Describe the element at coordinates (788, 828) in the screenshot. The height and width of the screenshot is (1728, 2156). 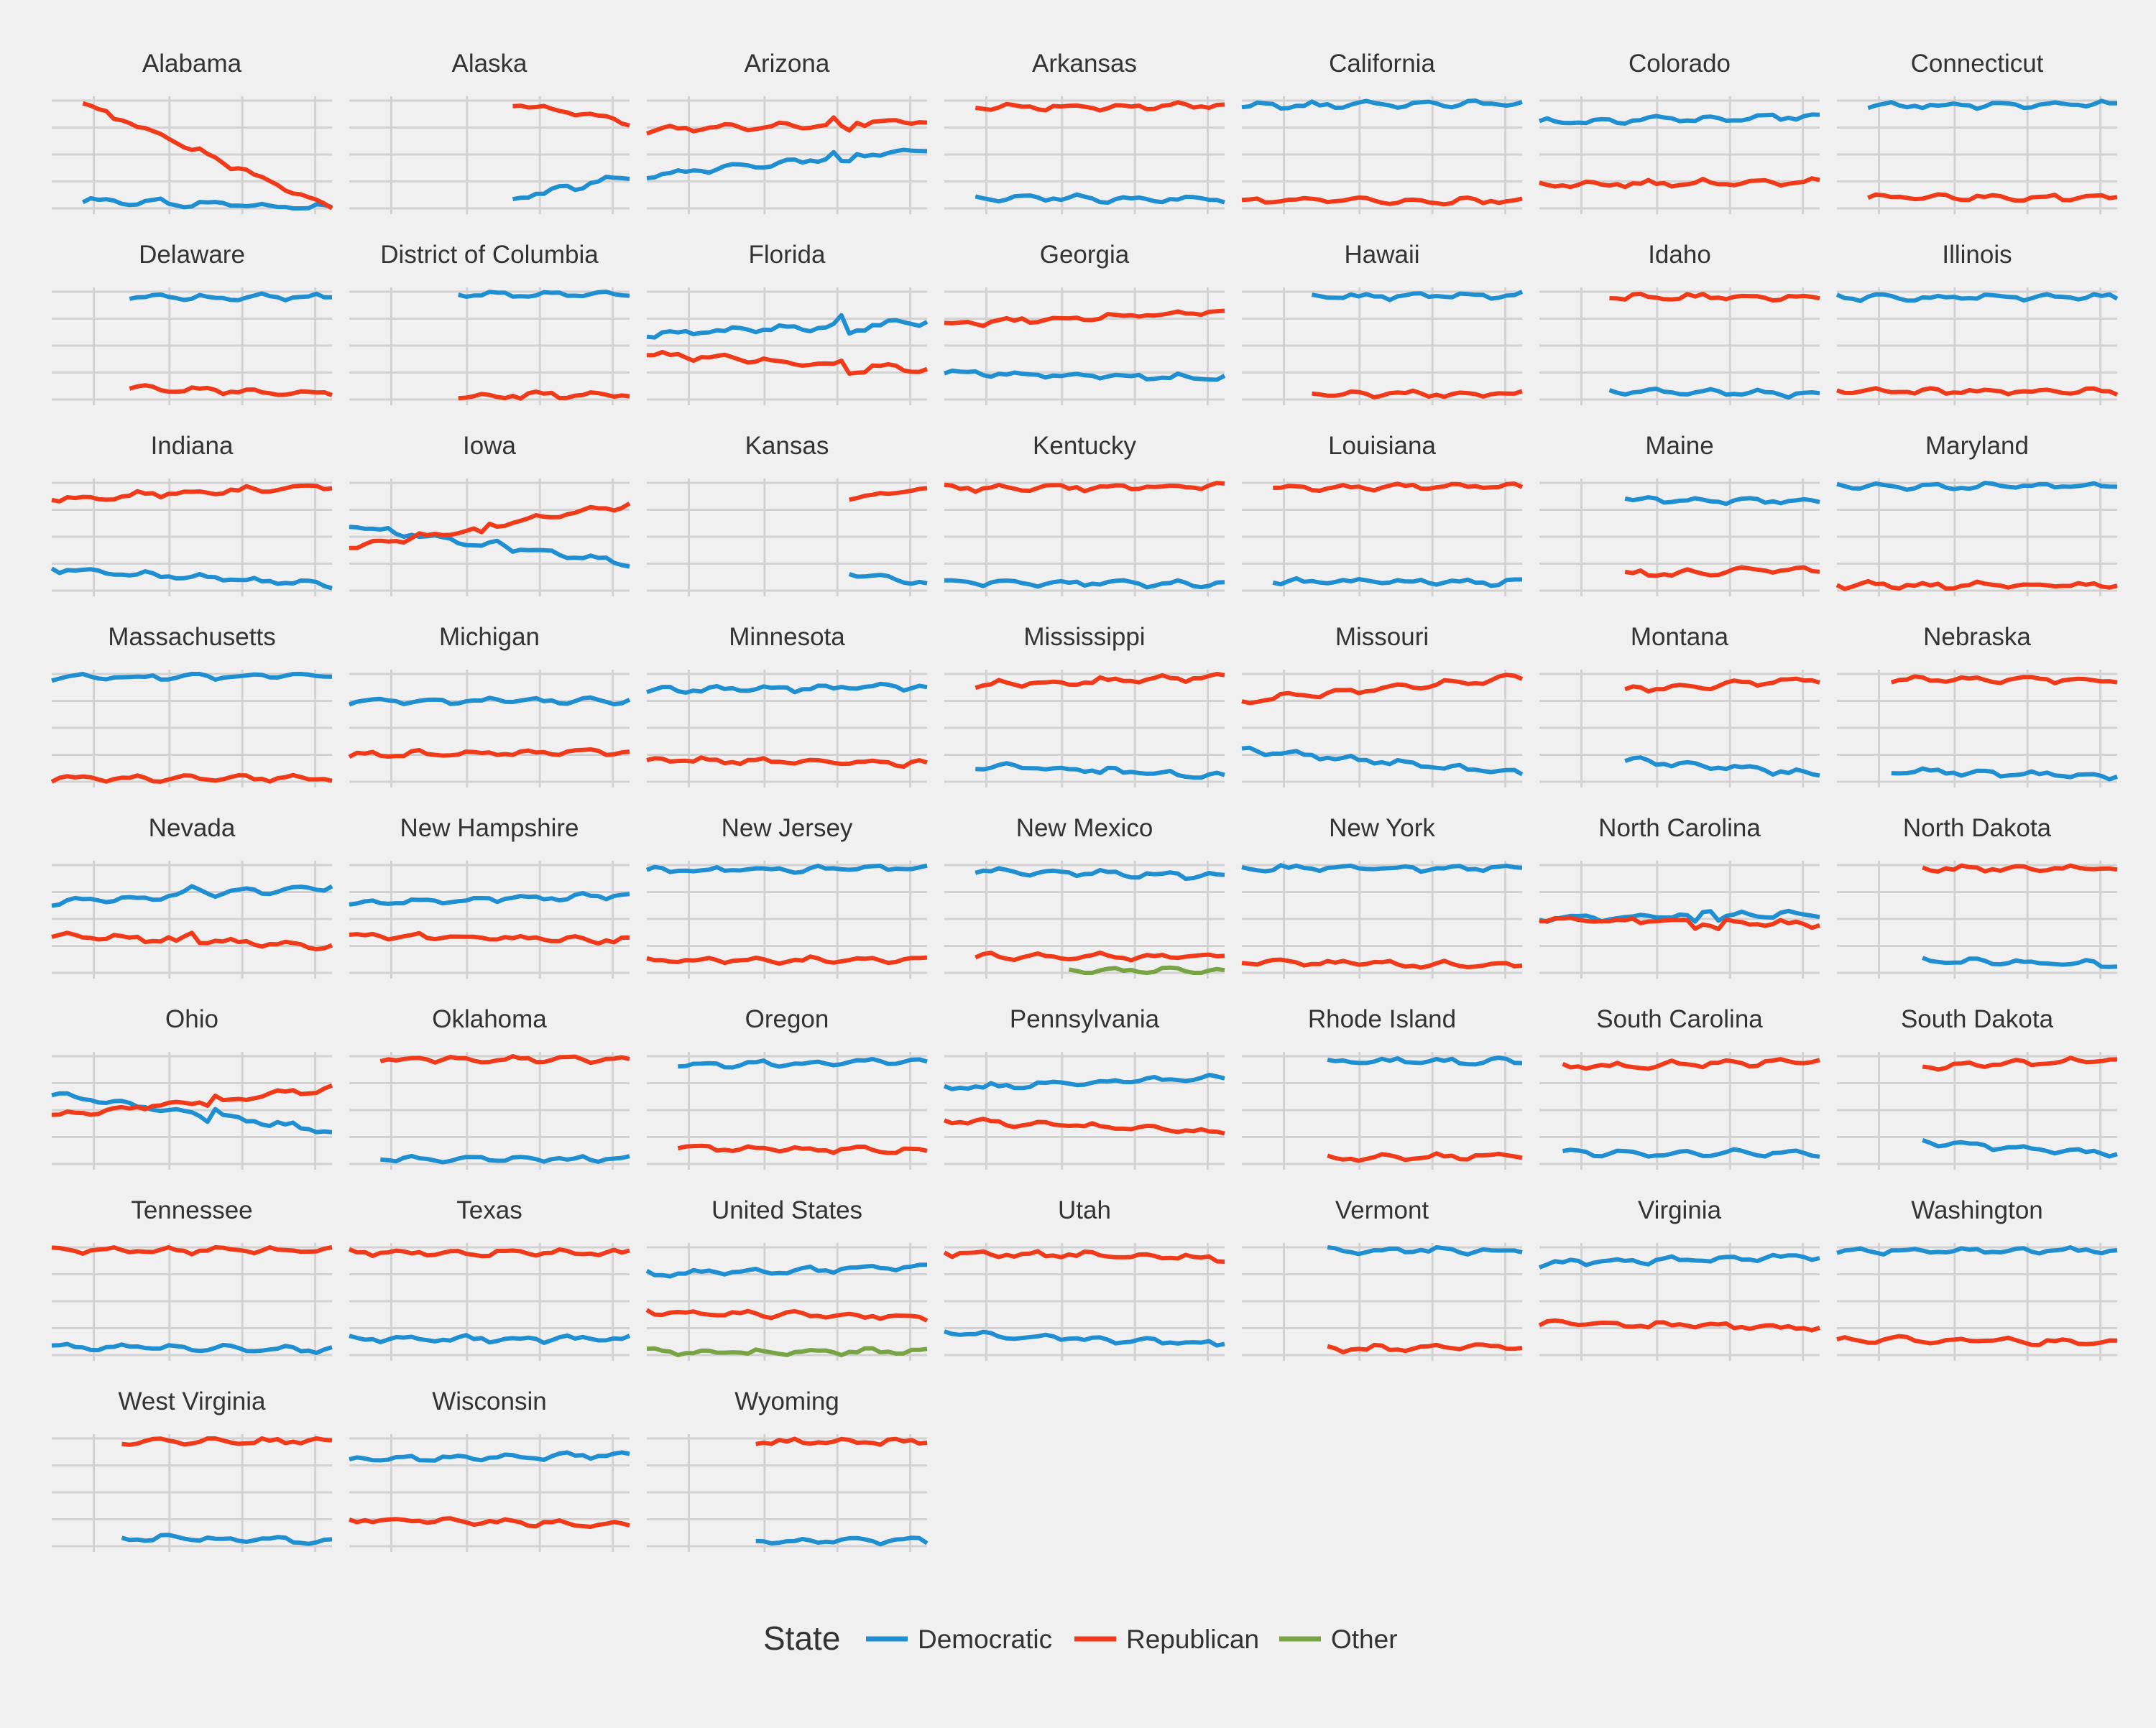
I see `facet-title: New Jersey` at that location.